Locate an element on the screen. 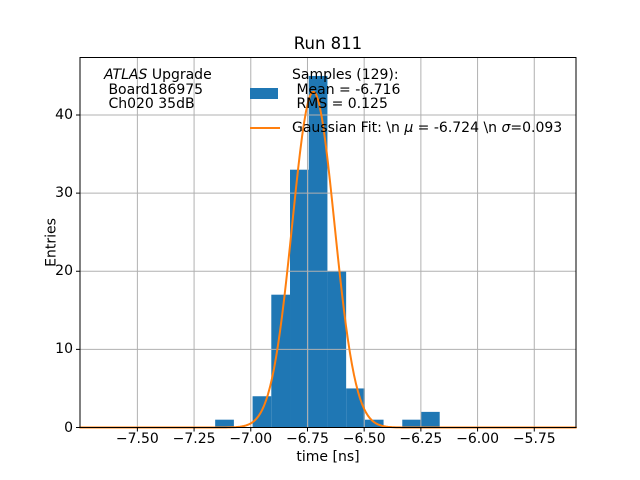  y-tick-label: 20 is located at coordinates (64, 271).